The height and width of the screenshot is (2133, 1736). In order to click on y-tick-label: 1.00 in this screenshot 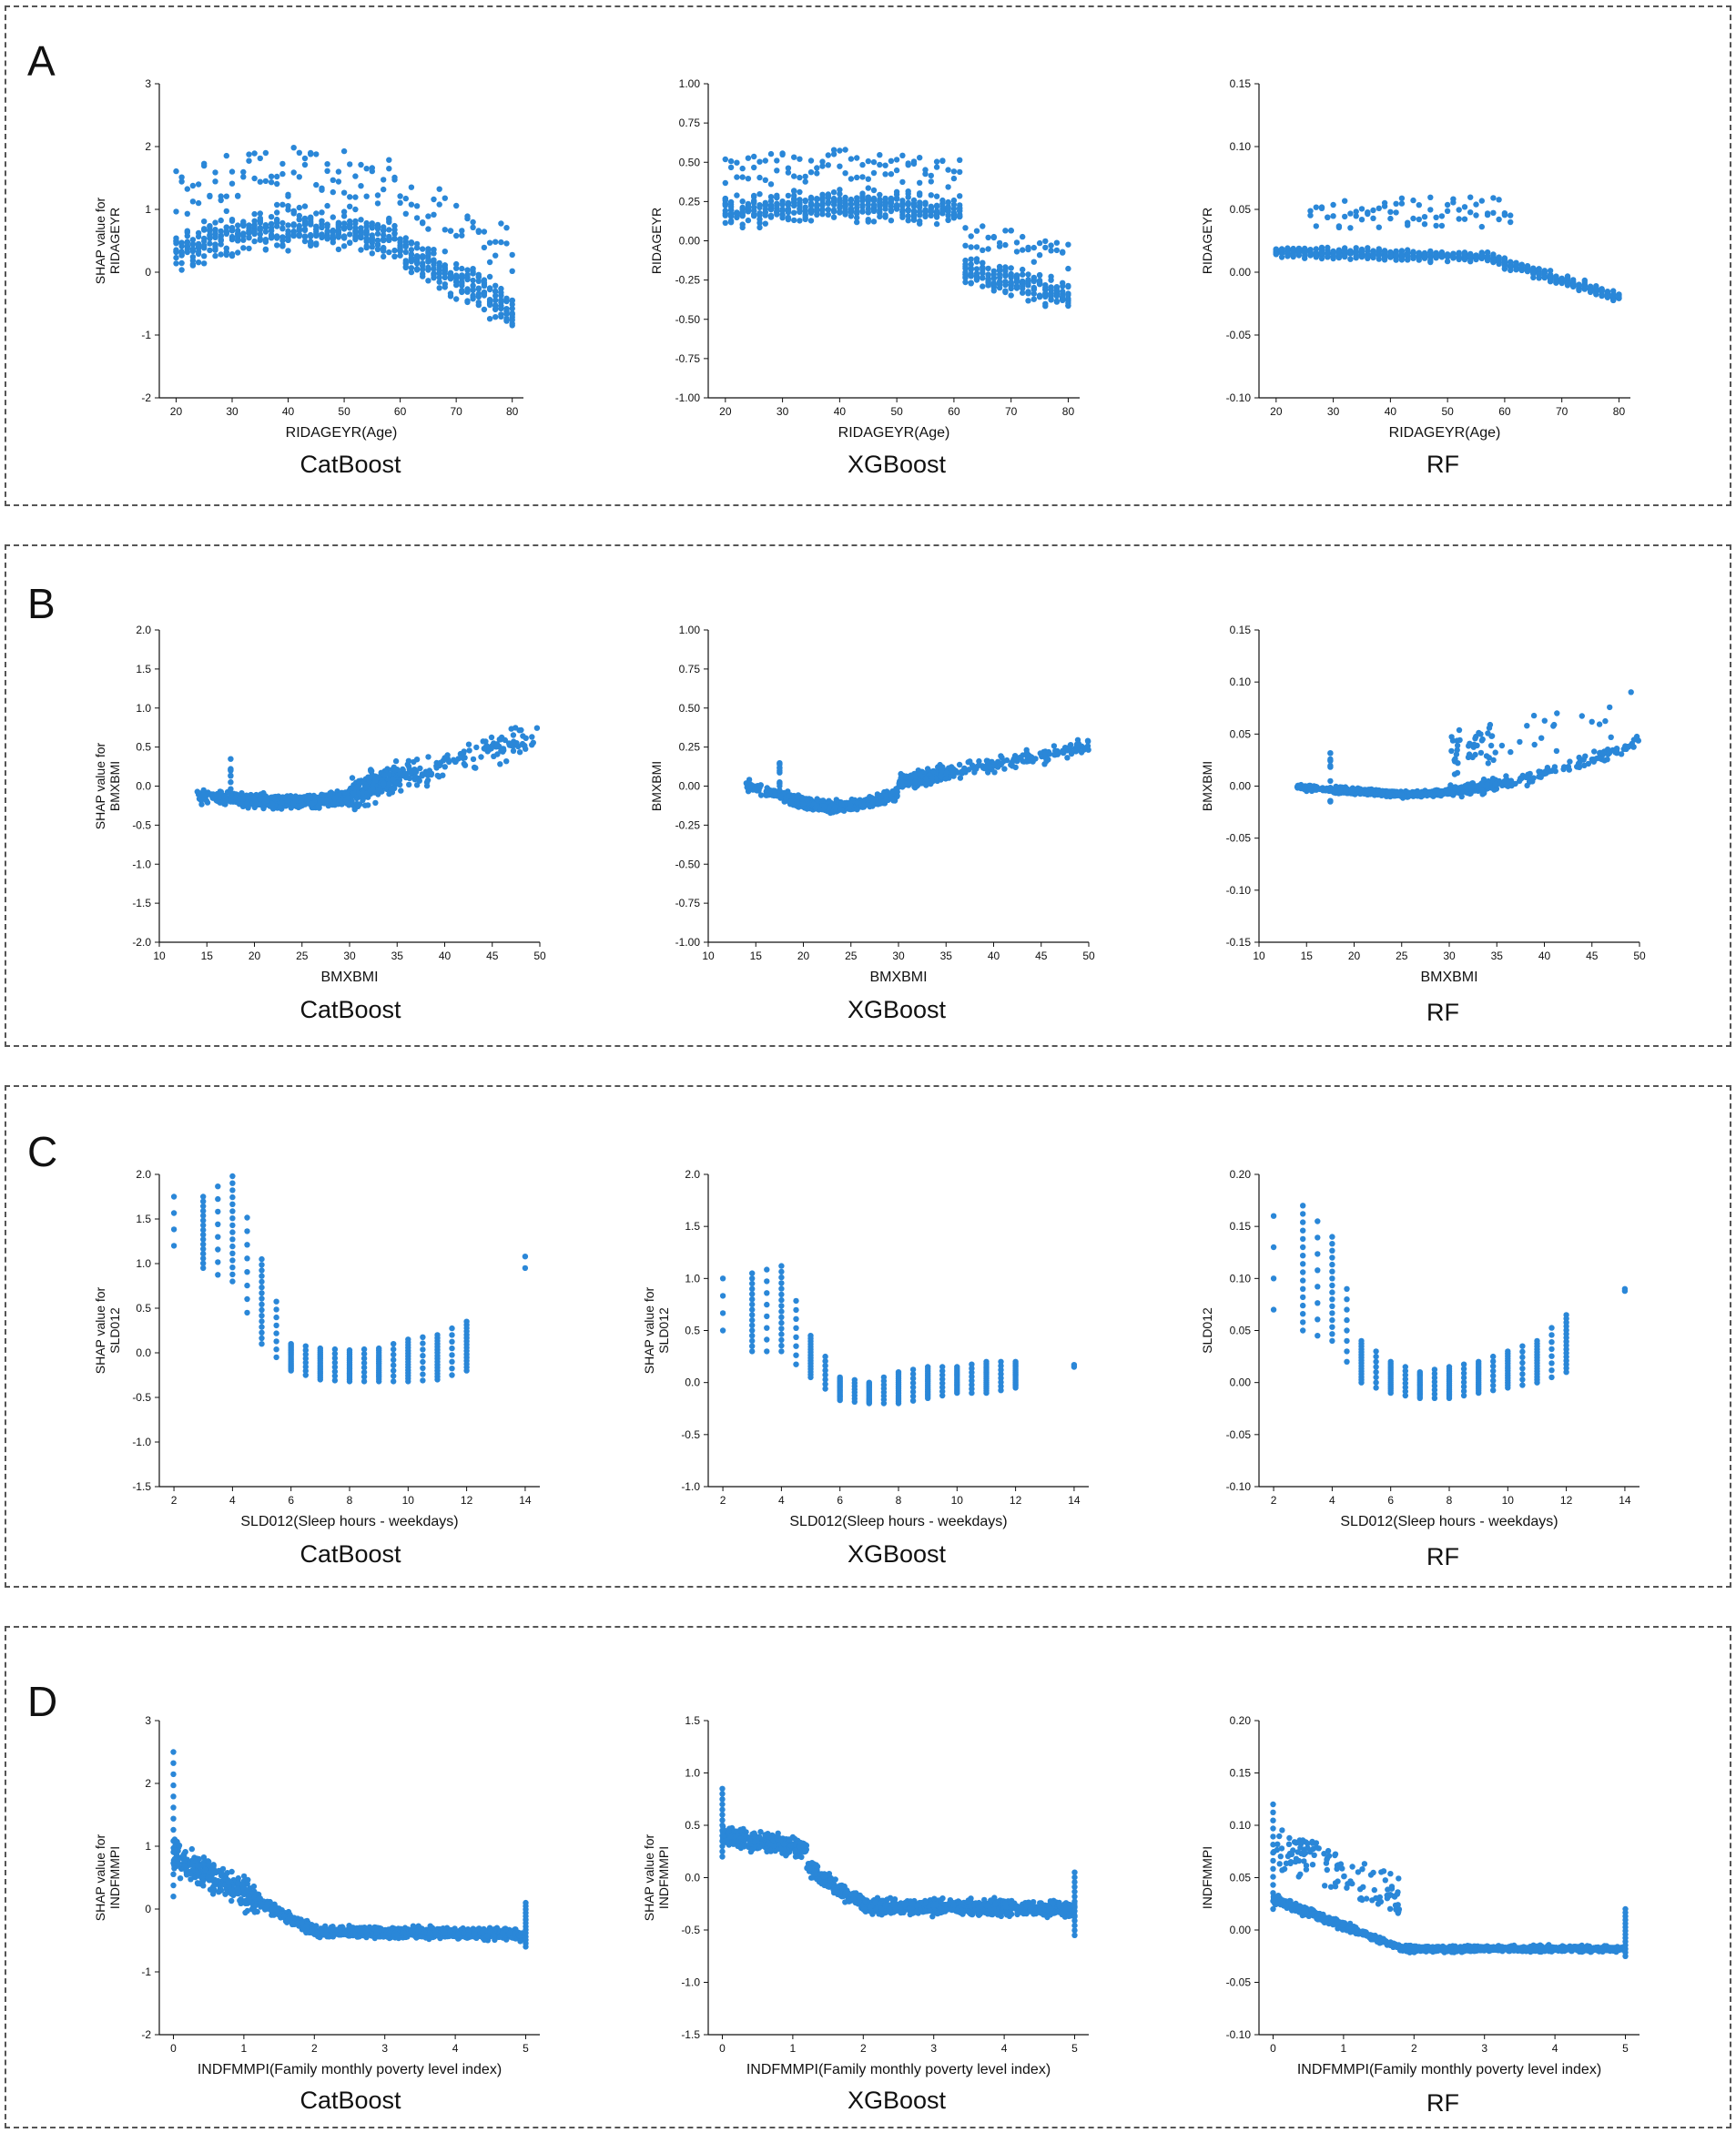, I will do `click(690, 630)`.